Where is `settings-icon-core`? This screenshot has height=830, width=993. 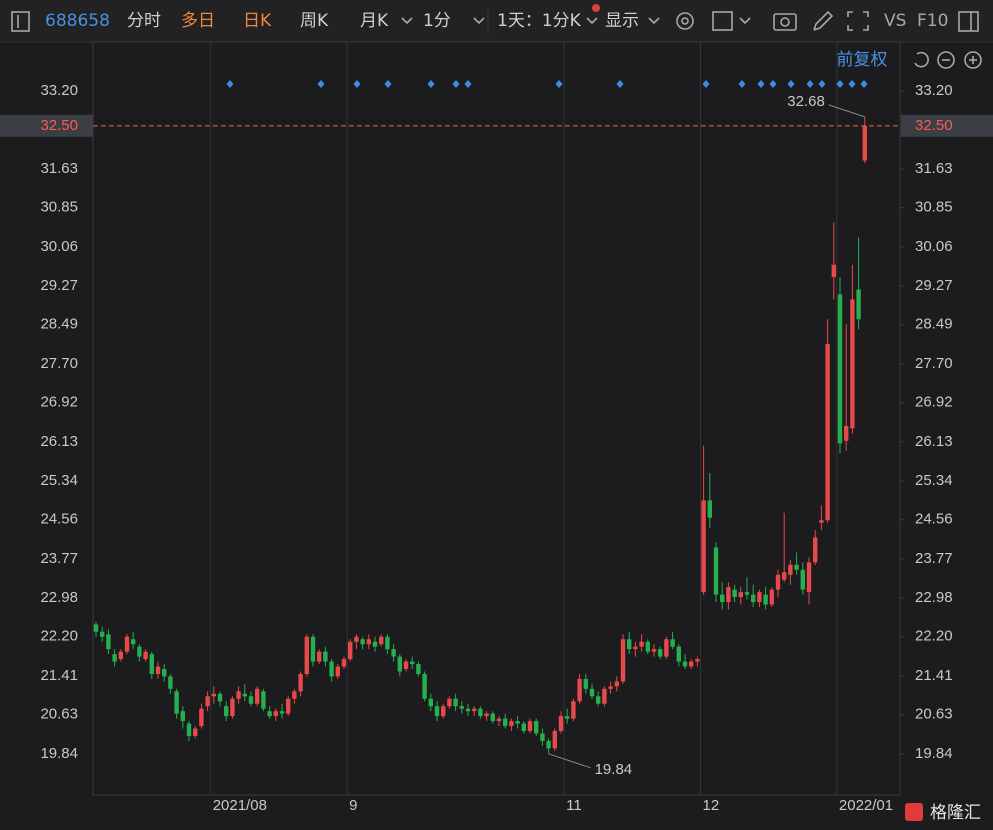 settings-icon-core is located at coordinates (685, 21).